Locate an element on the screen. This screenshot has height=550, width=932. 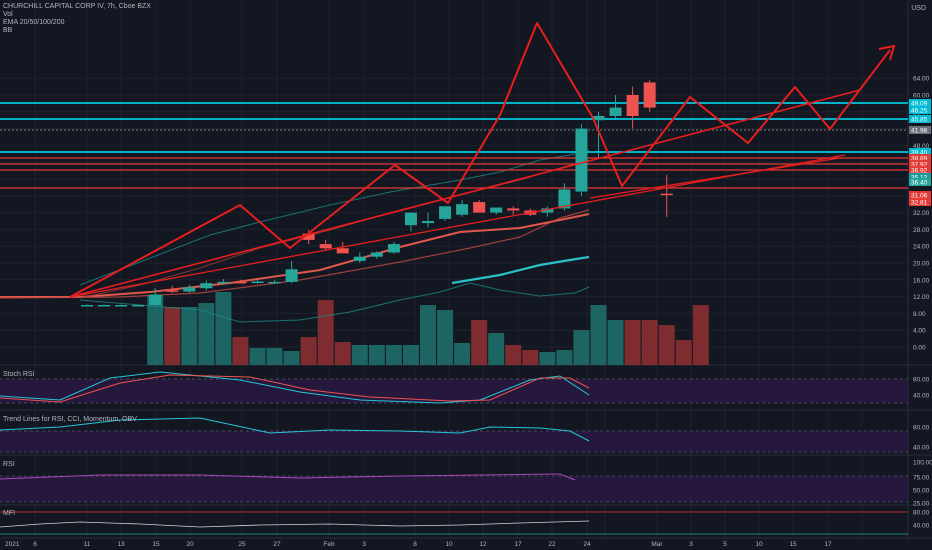
price-tick-label: 20.00 is located at coordinates (921, 264).